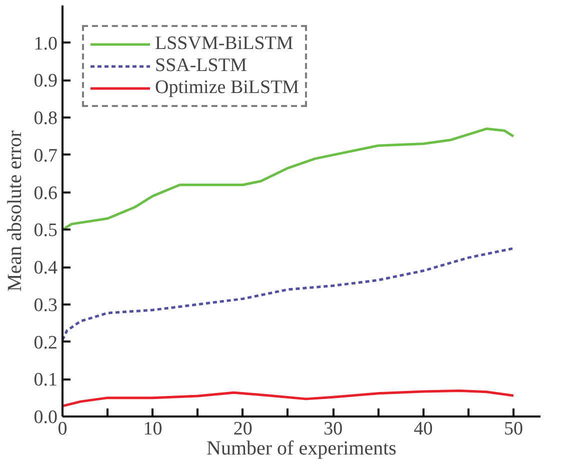 The image size is (562, 464). I want to click on y-tick-label: 0.4, so click(46, 268).